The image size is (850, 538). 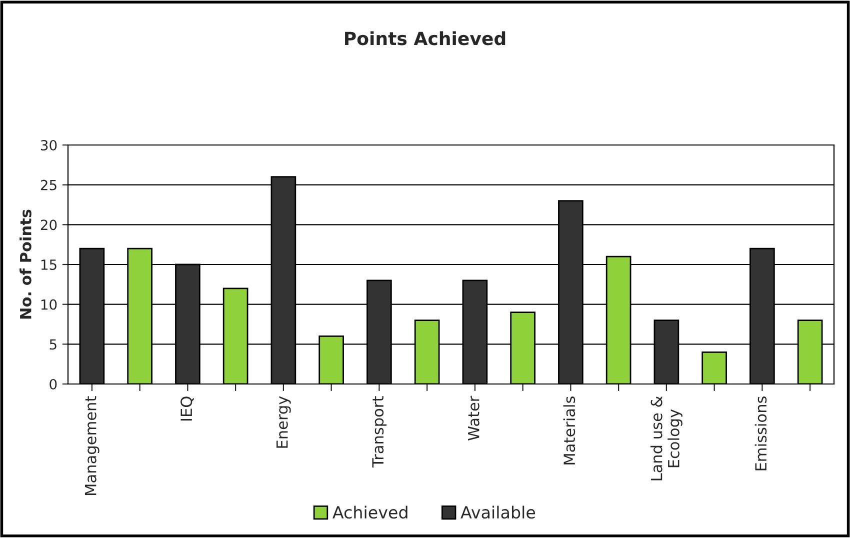 What do you see at coordinates (370, 512) in the screenshot?
I see `legend-label: Achieved` at bounding box center [370, 512].